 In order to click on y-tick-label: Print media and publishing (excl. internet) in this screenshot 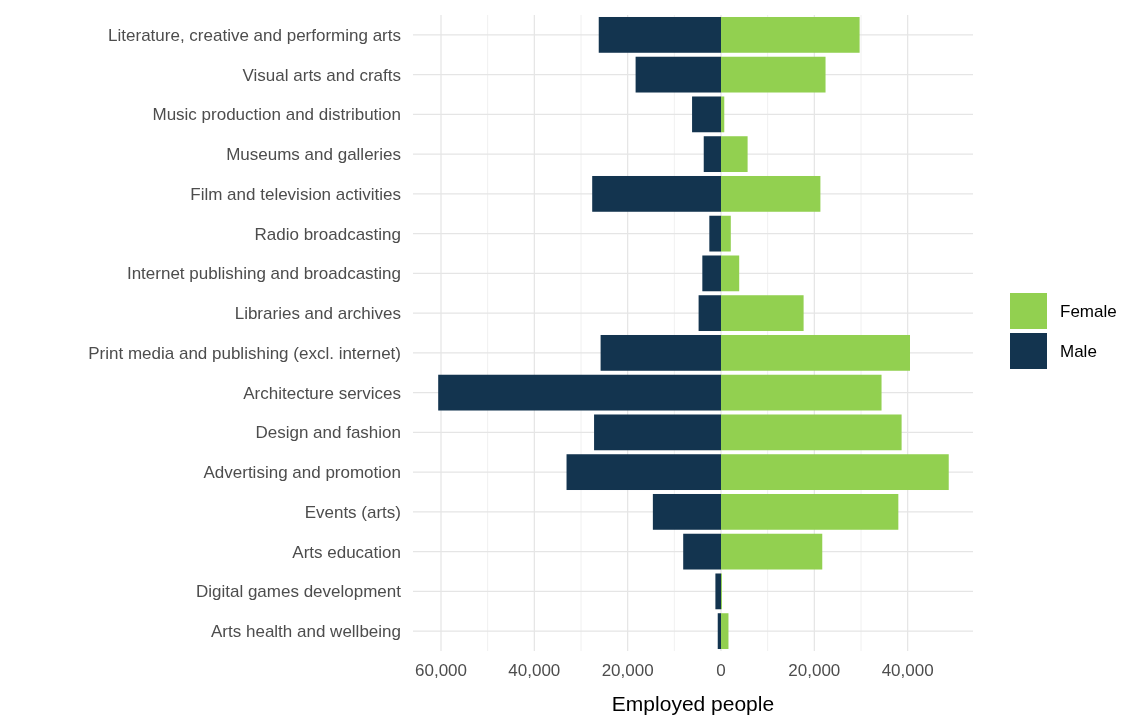, I will do `click(244, 353)`.